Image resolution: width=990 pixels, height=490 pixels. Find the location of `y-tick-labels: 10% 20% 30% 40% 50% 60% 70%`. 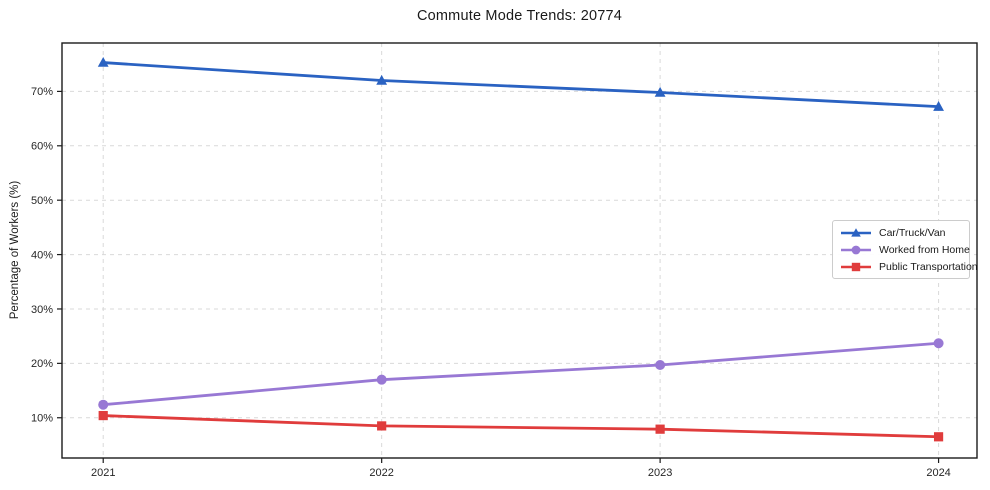

y-tick-labels: 10% 20% 30% 40% 50% 60% 70% is located at coordinates (42, 255).